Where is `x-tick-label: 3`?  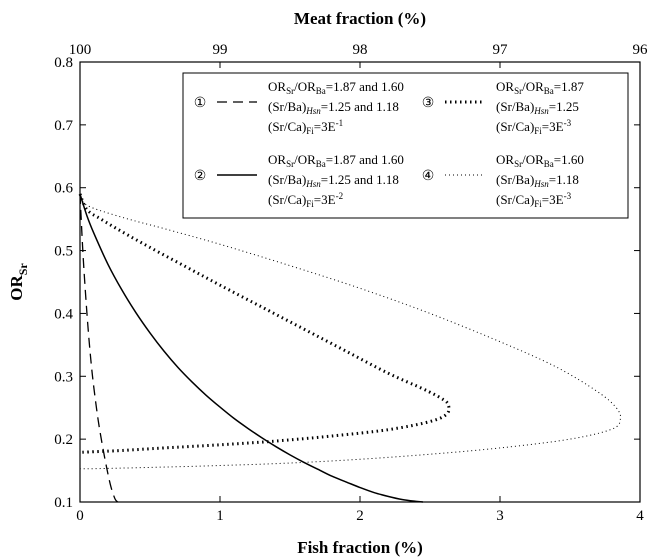 x-tick-label: 3 is located at coordinates (500, 516).